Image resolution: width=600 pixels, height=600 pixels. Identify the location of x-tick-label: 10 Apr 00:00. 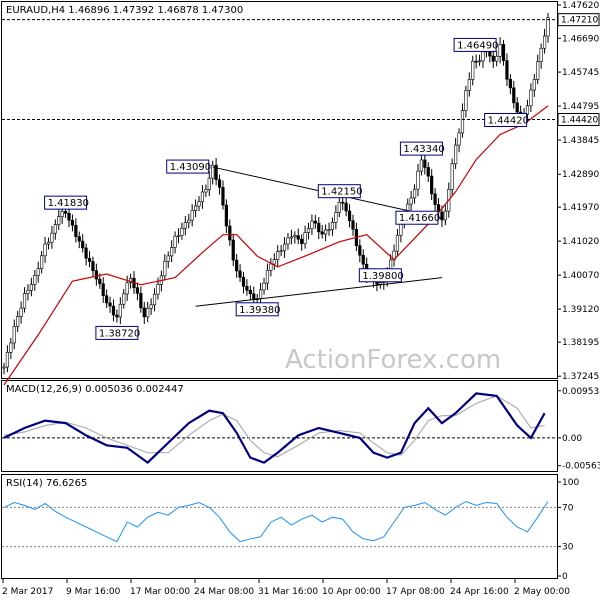
(351, 592).